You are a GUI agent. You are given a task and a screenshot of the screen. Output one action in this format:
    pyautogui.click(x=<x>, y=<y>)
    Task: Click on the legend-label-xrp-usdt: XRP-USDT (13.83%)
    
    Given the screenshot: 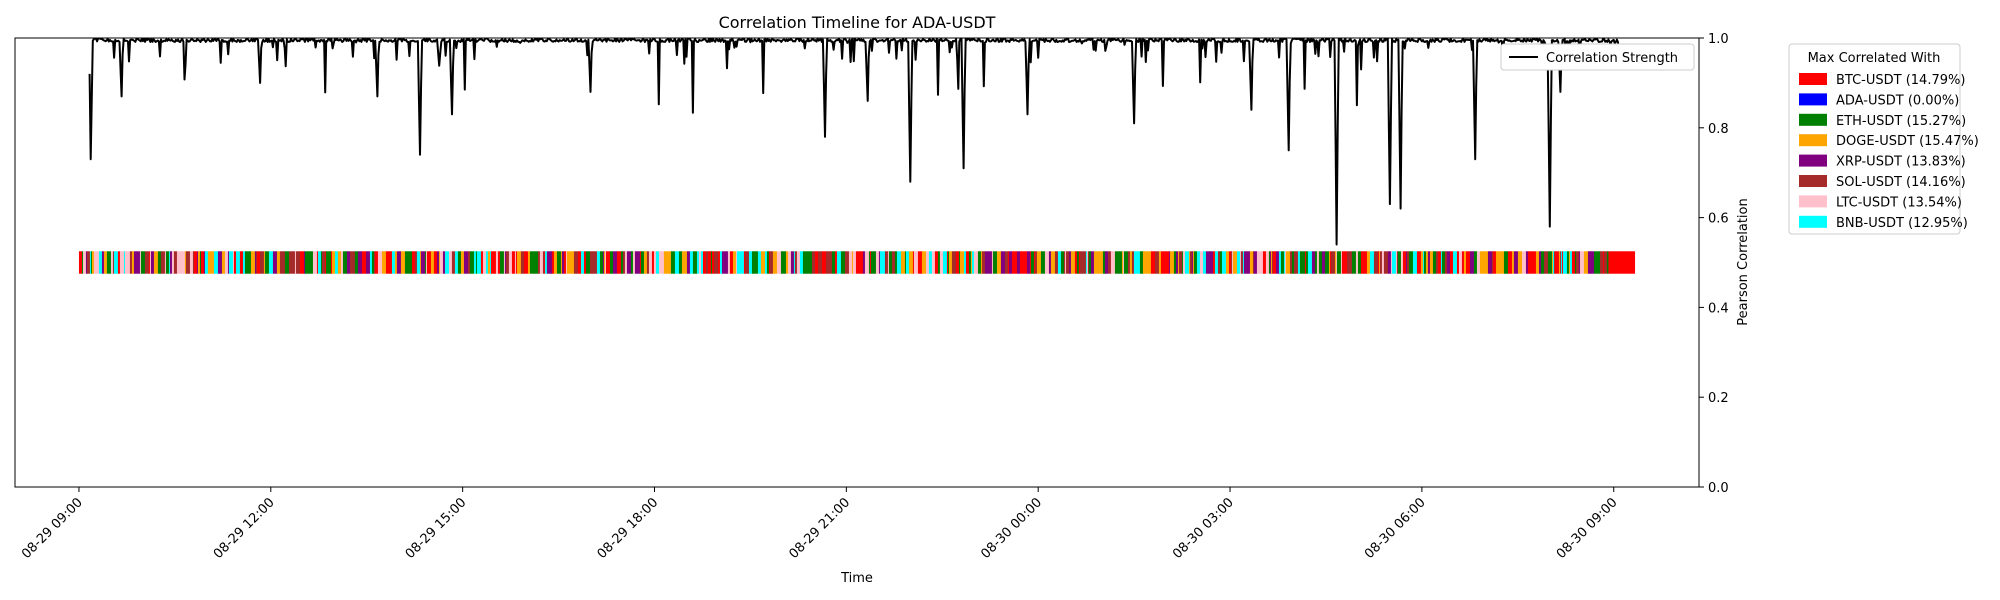 What is the action you would take?
    pyautogui.click(x=1901, y=162)
    